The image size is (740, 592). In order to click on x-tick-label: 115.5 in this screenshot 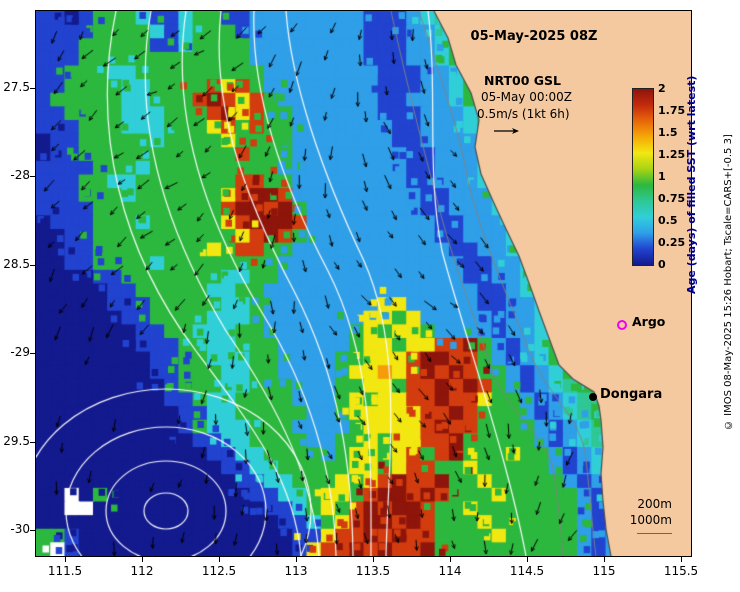, I will do `click(681, 571)`.